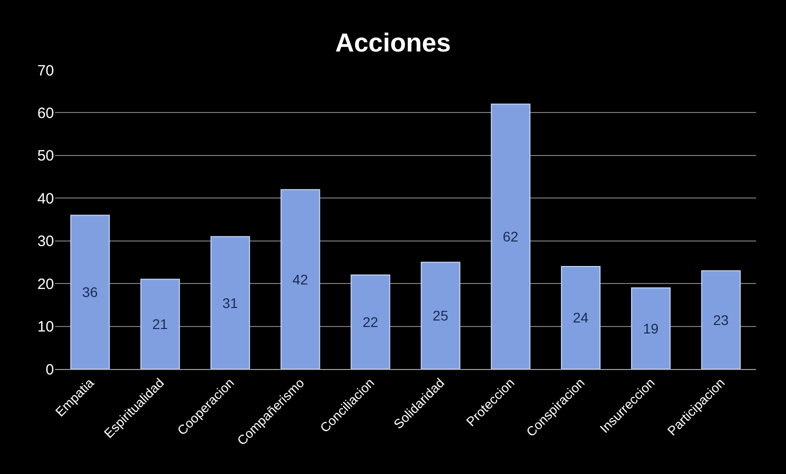 The width and height of the screenshot is (786, 474). What do you see at coordinates (45, 241) in the screenshot?
I see `y-tick-label: 30` at bounding box center [45, 241].